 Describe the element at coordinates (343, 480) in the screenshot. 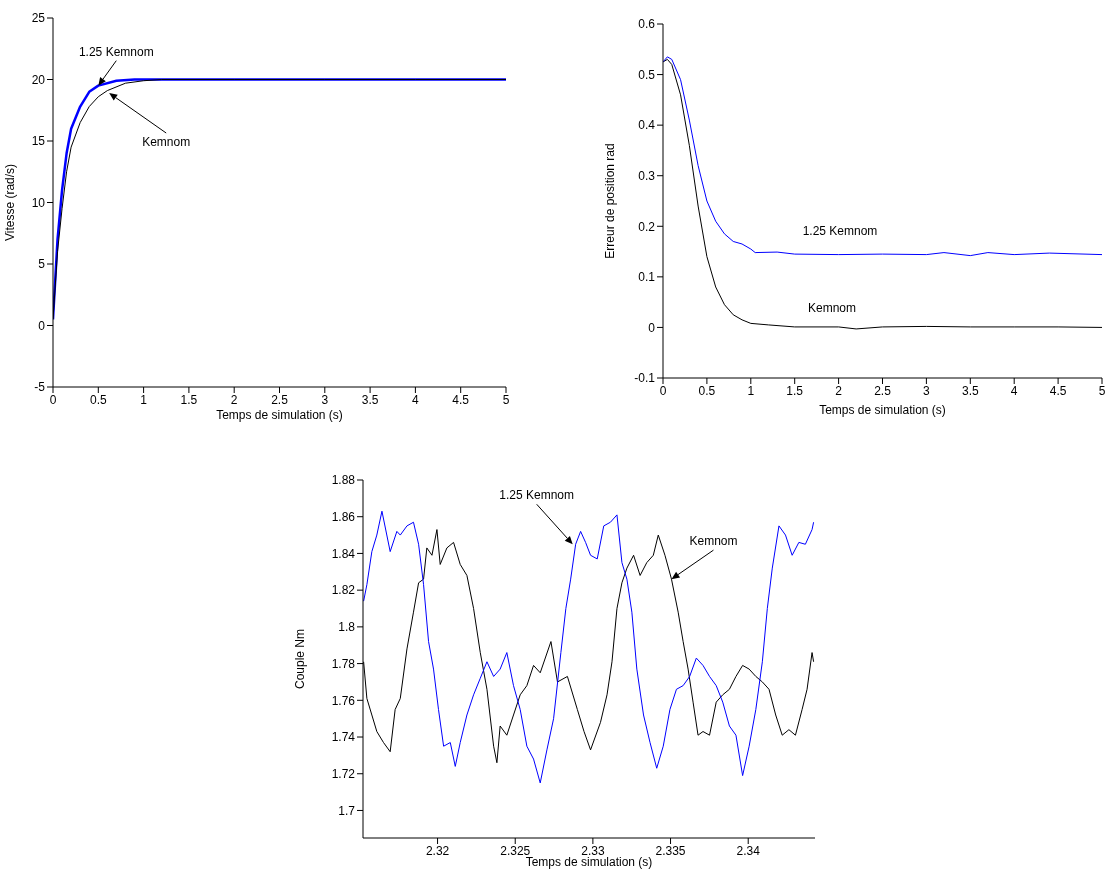

I see `y-tick-label: 1.88` at that location.